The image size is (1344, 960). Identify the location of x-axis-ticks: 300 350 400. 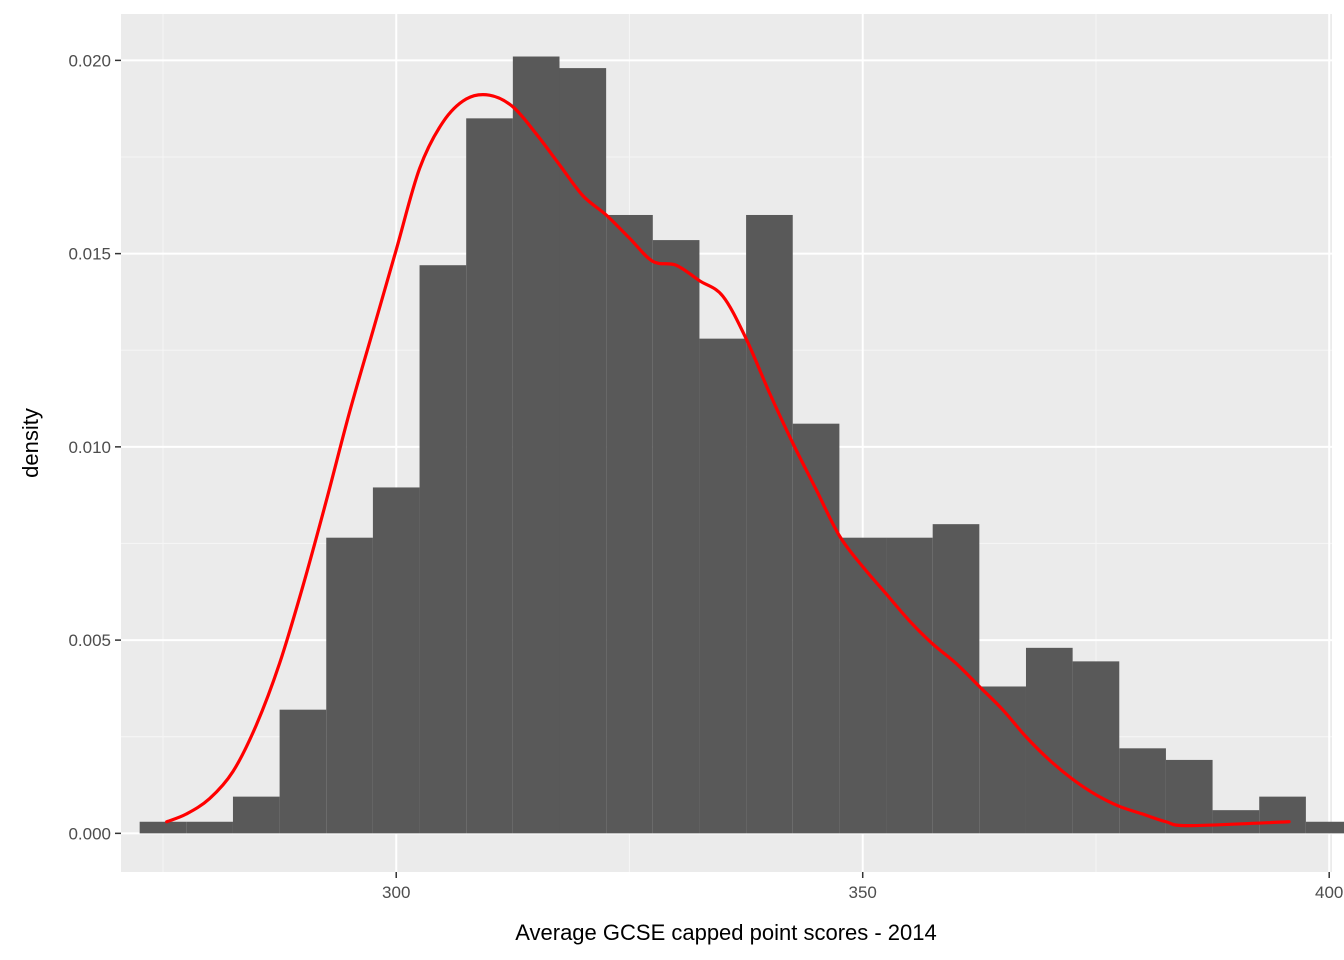
(862, 887).